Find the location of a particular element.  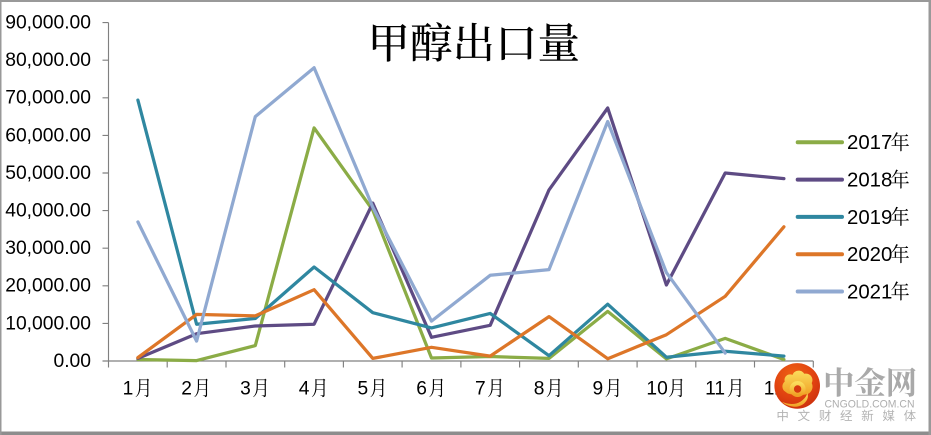

svg-text: 60,000.00 is located at coordinates (48, 135).